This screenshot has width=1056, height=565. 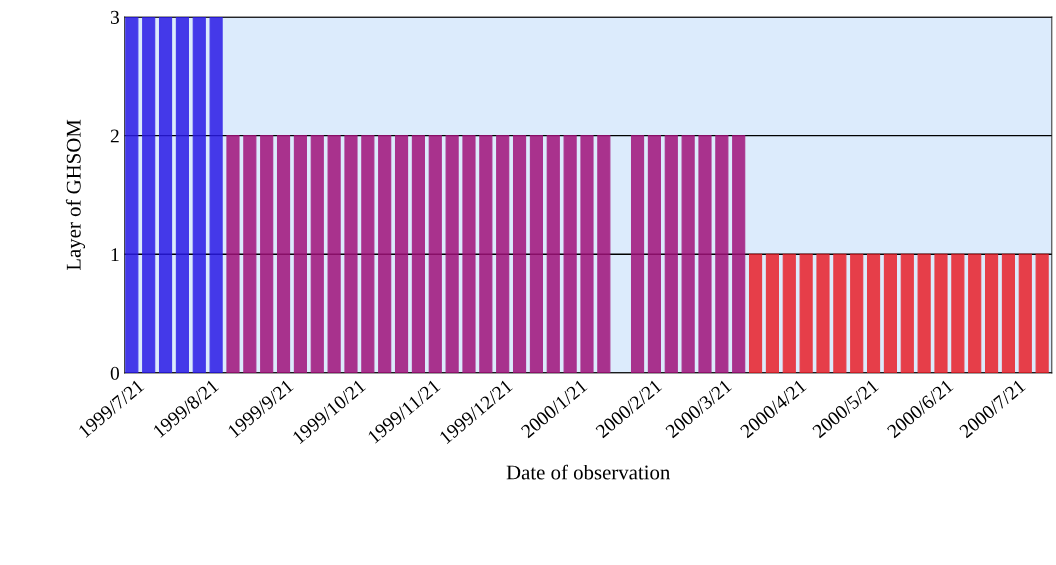 I want to click on y-tick-label: 0, so click(x=115, y=373).